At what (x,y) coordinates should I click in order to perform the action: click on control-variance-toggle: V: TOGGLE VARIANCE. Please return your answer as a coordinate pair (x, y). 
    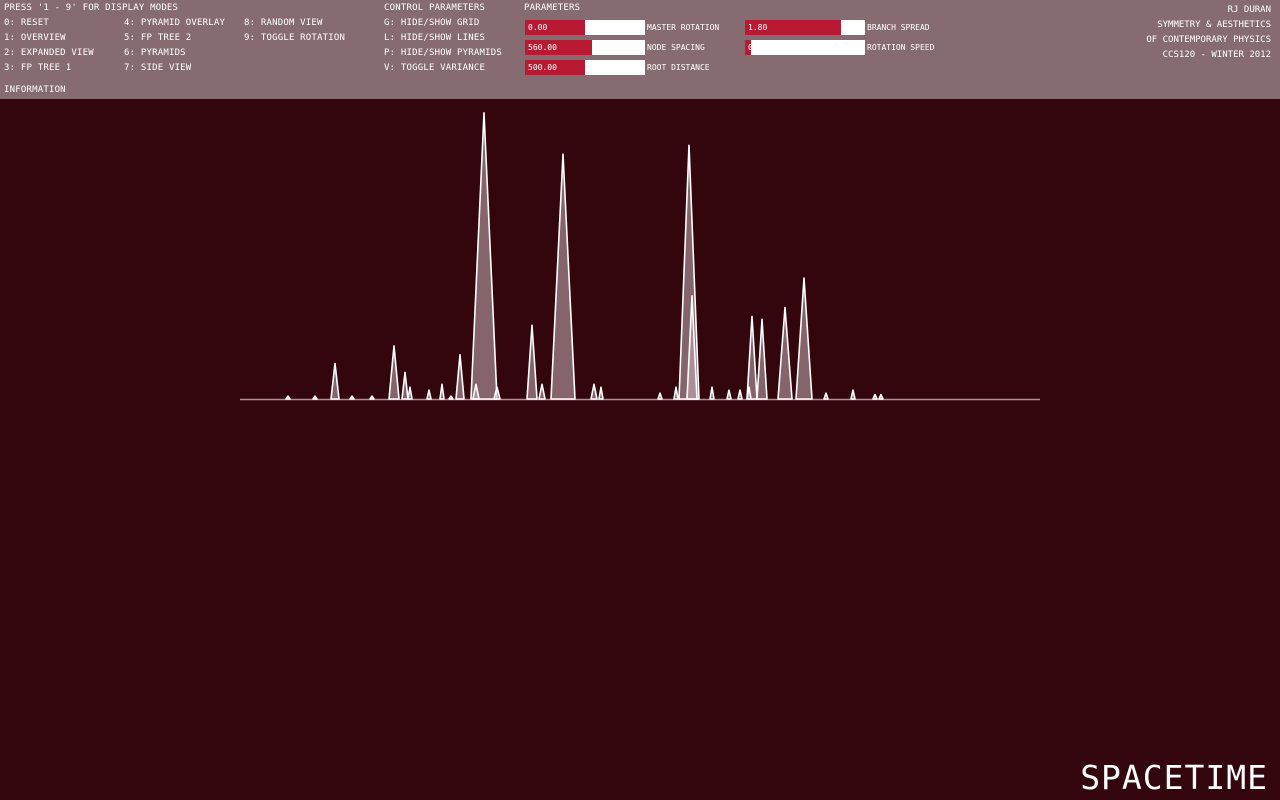
    Looking at the image, I should click on (435, 68).